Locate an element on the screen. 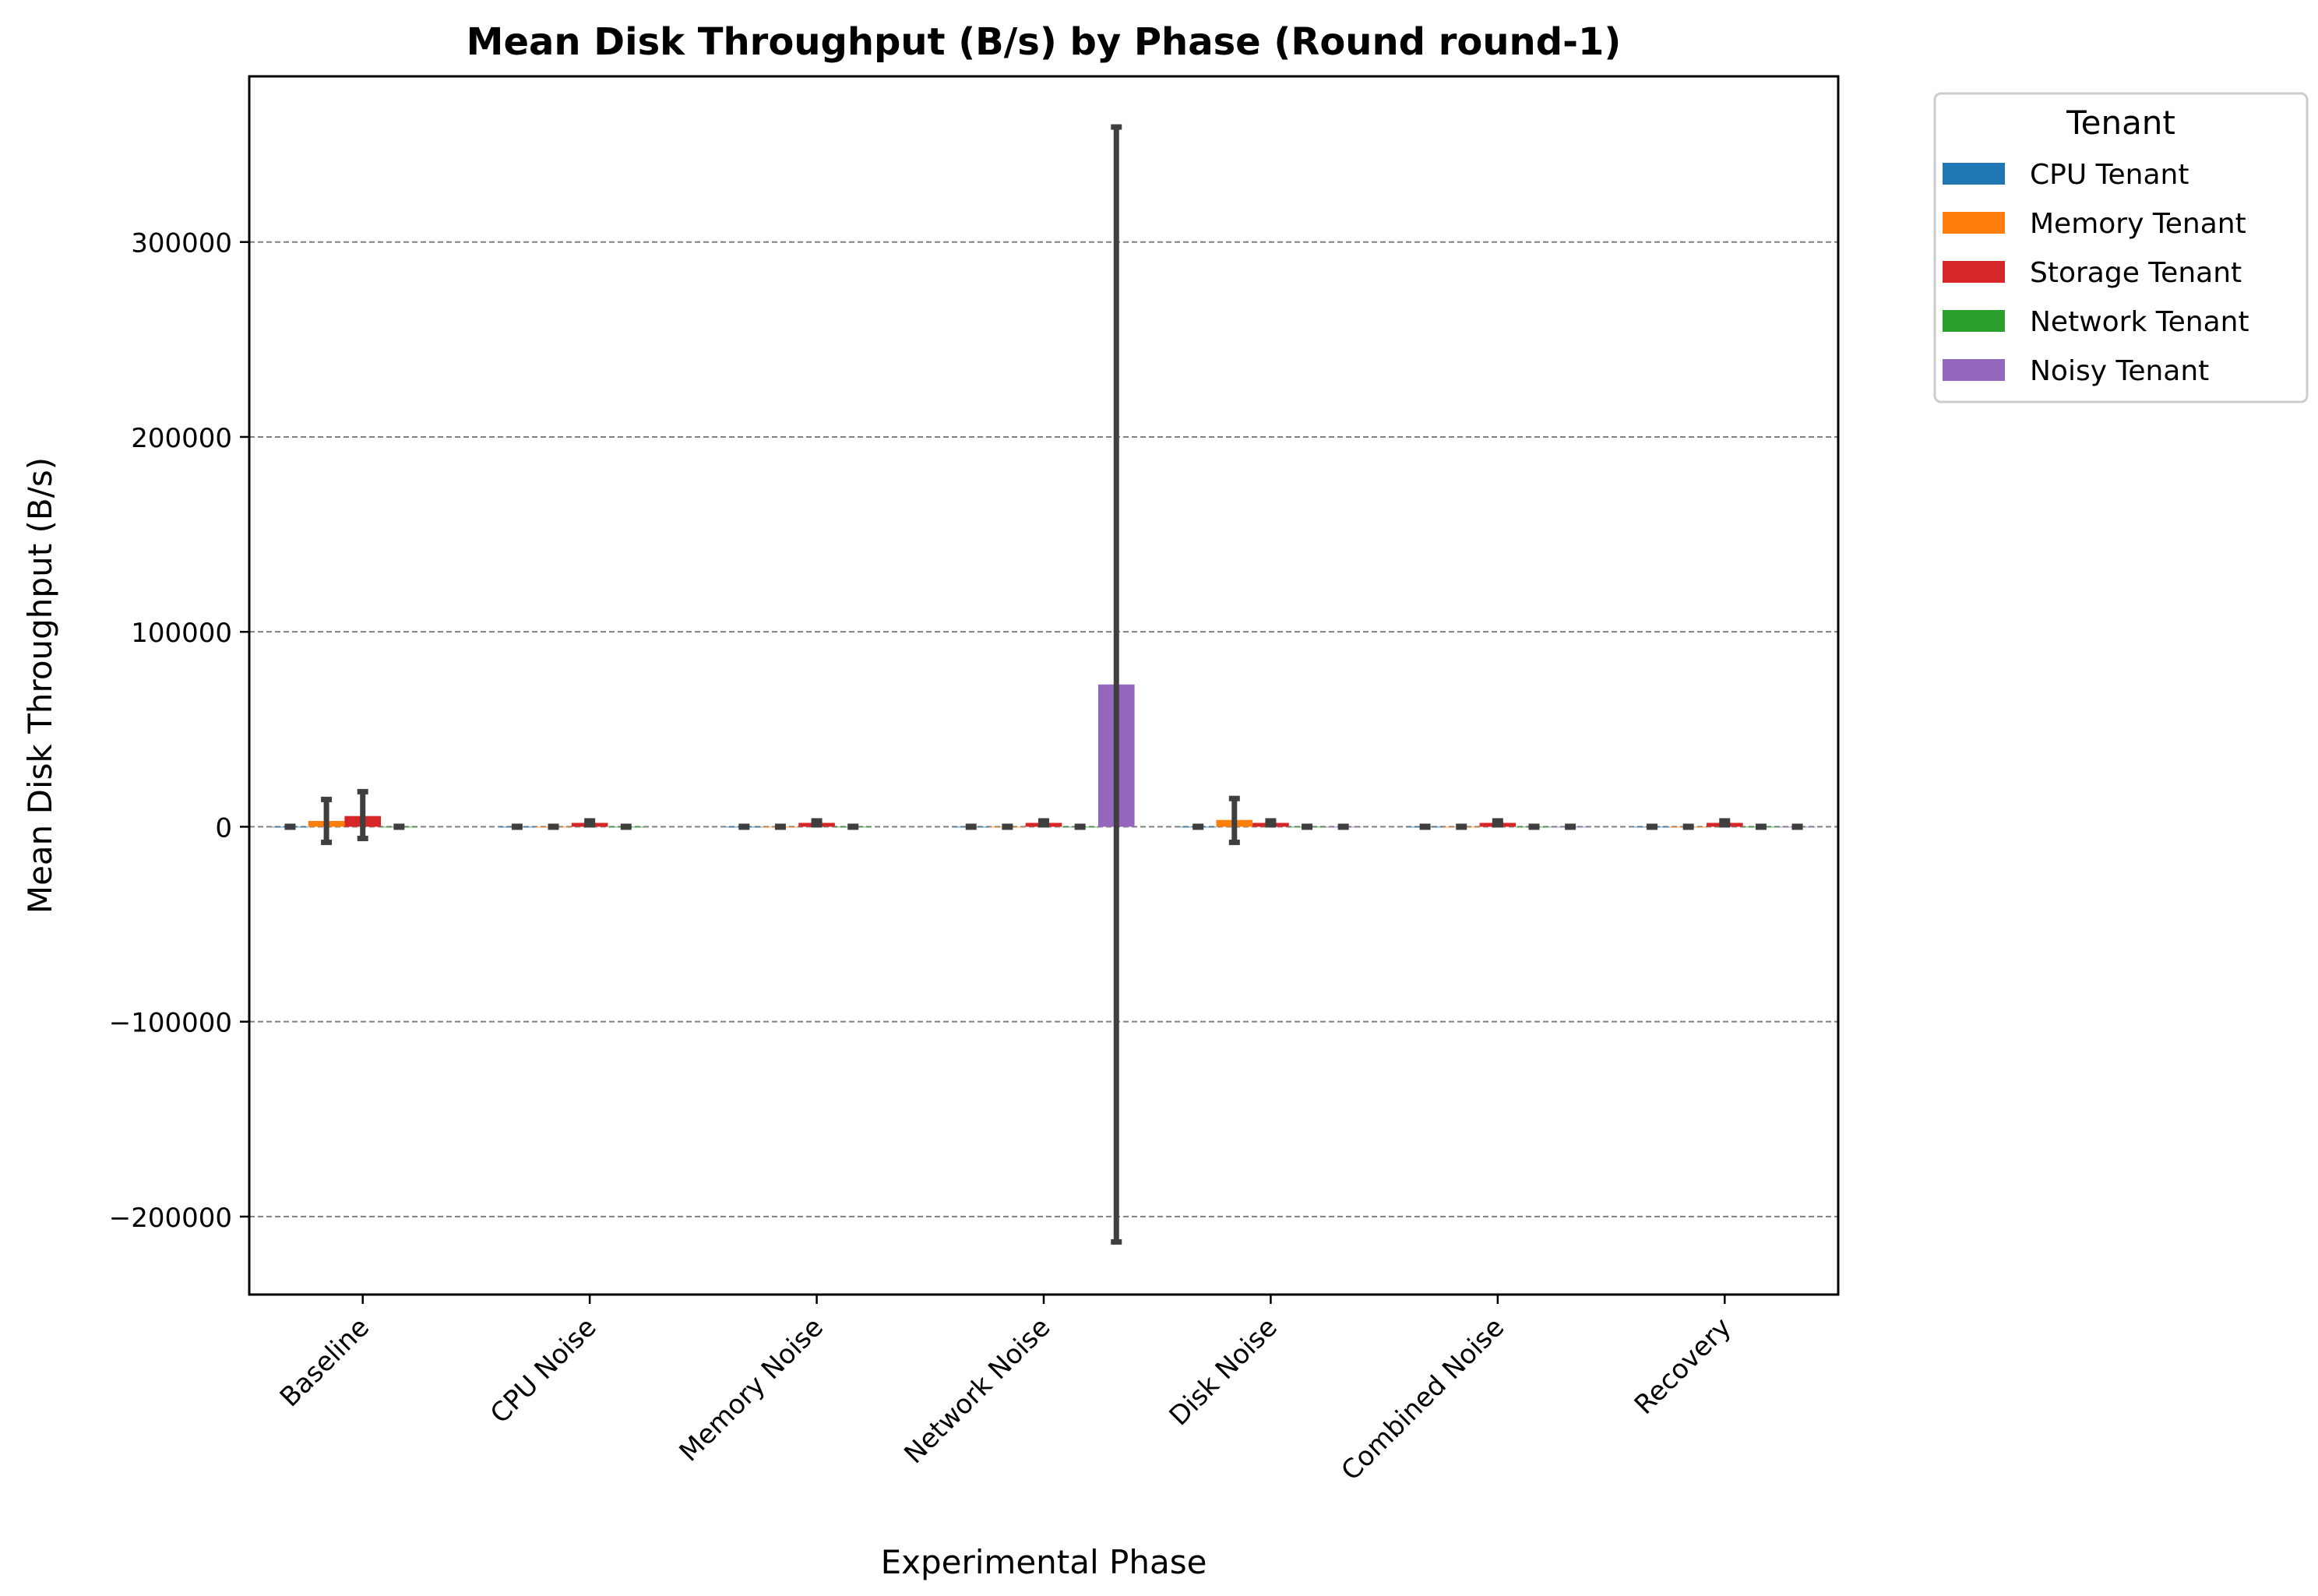 This screenshot has height=1596, width=2318. y-tick-label: 0 is located at coordinates (223, 828).